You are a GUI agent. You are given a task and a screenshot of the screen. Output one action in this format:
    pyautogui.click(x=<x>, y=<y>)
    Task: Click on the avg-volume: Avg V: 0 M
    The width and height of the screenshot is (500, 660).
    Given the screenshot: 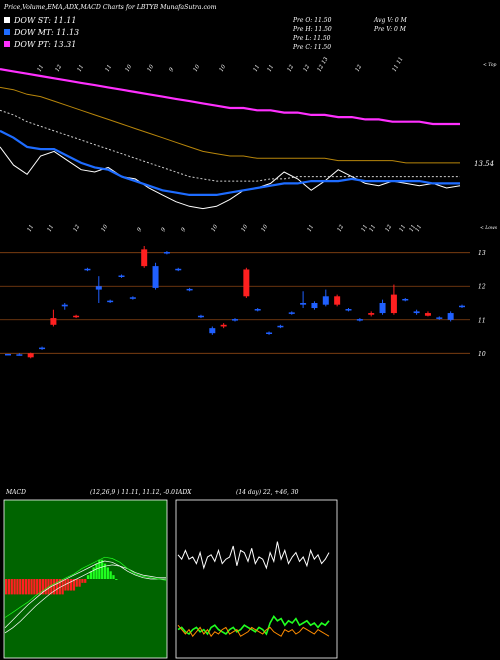 What is the action you would take?
    pyautogui.click(x=390, y=20)
    